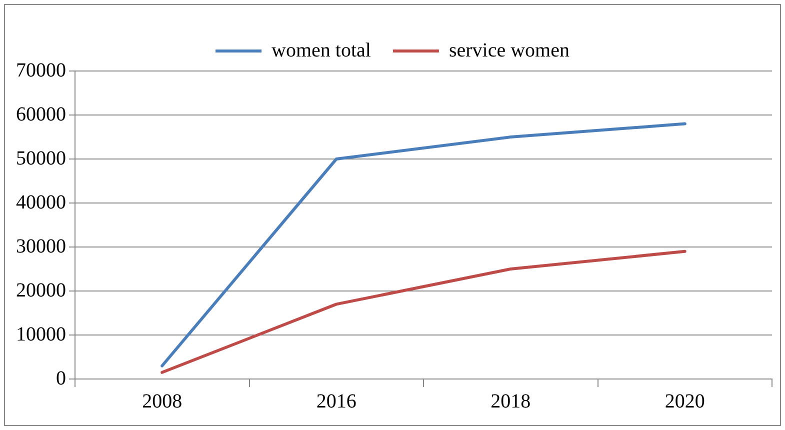 Image resolution: width=785 pixels, height=430 pixels. Describe the element at coordinates (41, 70) in the screenshot. I see `y-tick-label: 70000` at that location.